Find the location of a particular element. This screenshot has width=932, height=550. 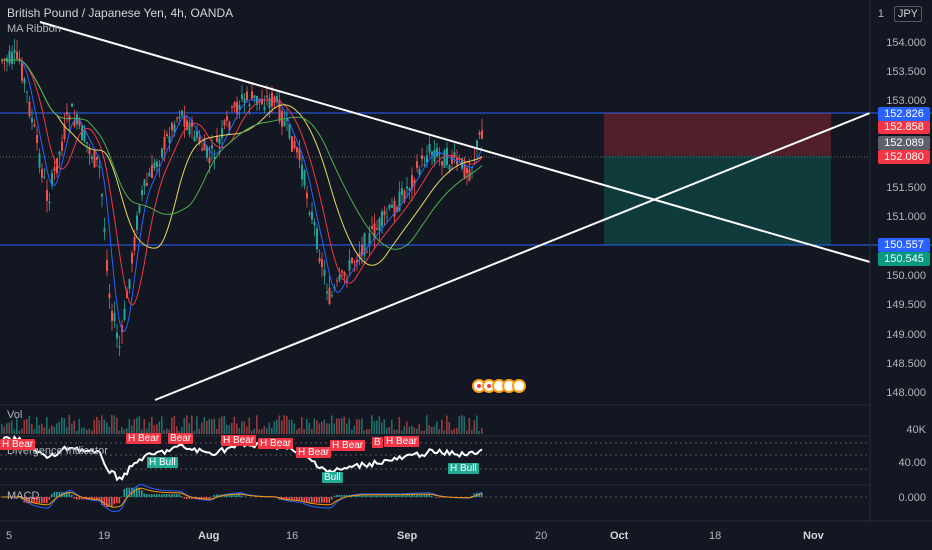

currency-badge: JPY is located at coordinates (907, 14).